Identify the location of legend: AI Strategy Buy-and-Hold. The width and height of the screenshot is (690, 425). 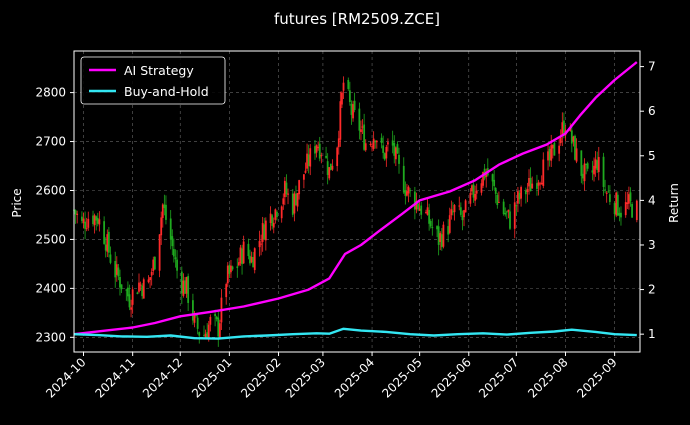
(153, 80).